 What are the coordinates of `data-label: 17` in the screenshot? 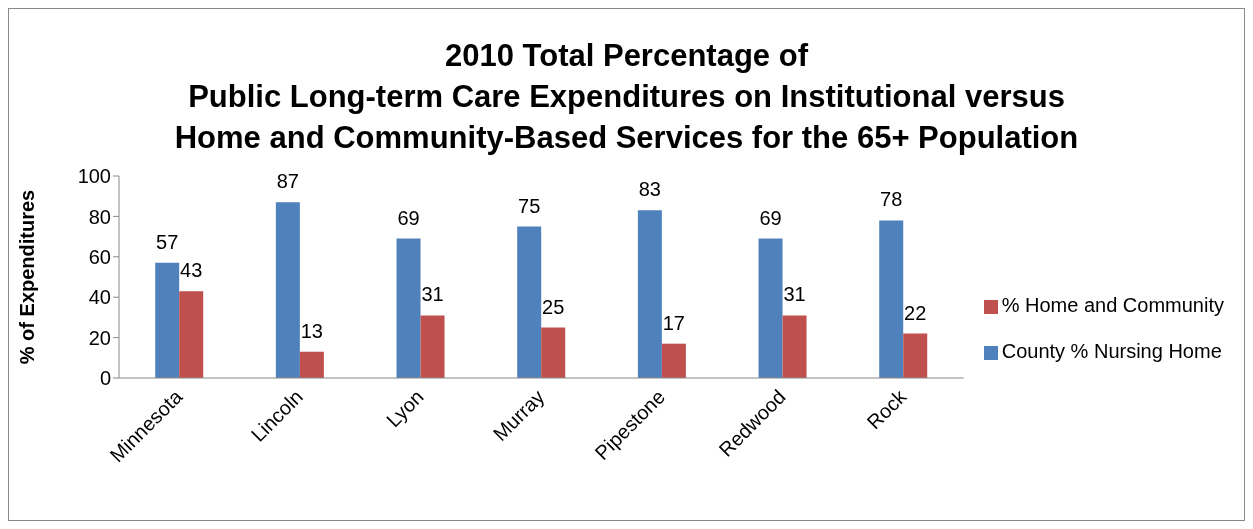 It's located at (673, 322).